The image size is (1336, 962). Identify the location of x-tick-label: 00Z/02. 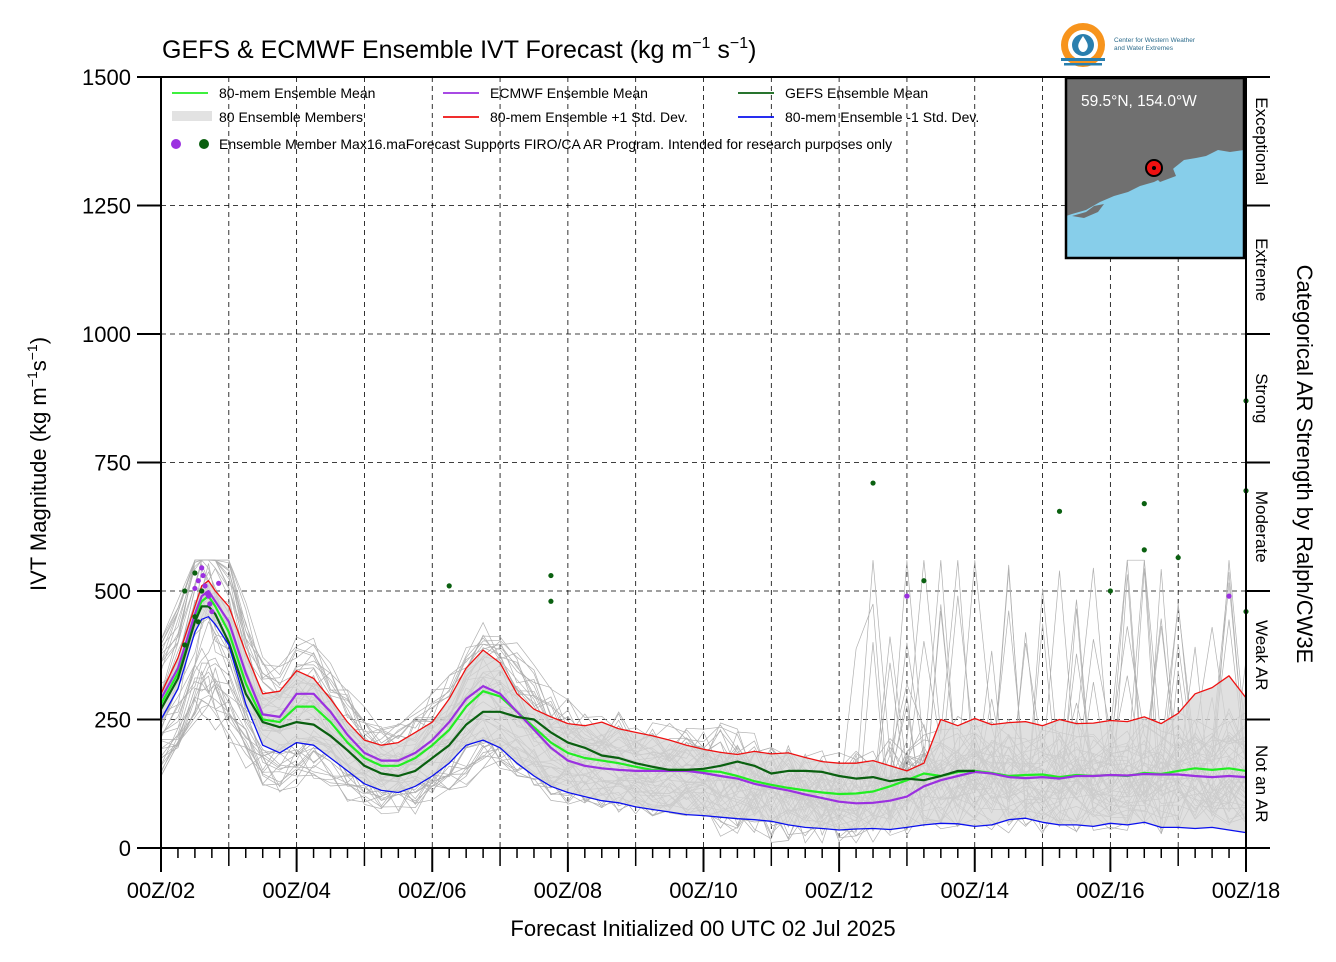
(161, 890).